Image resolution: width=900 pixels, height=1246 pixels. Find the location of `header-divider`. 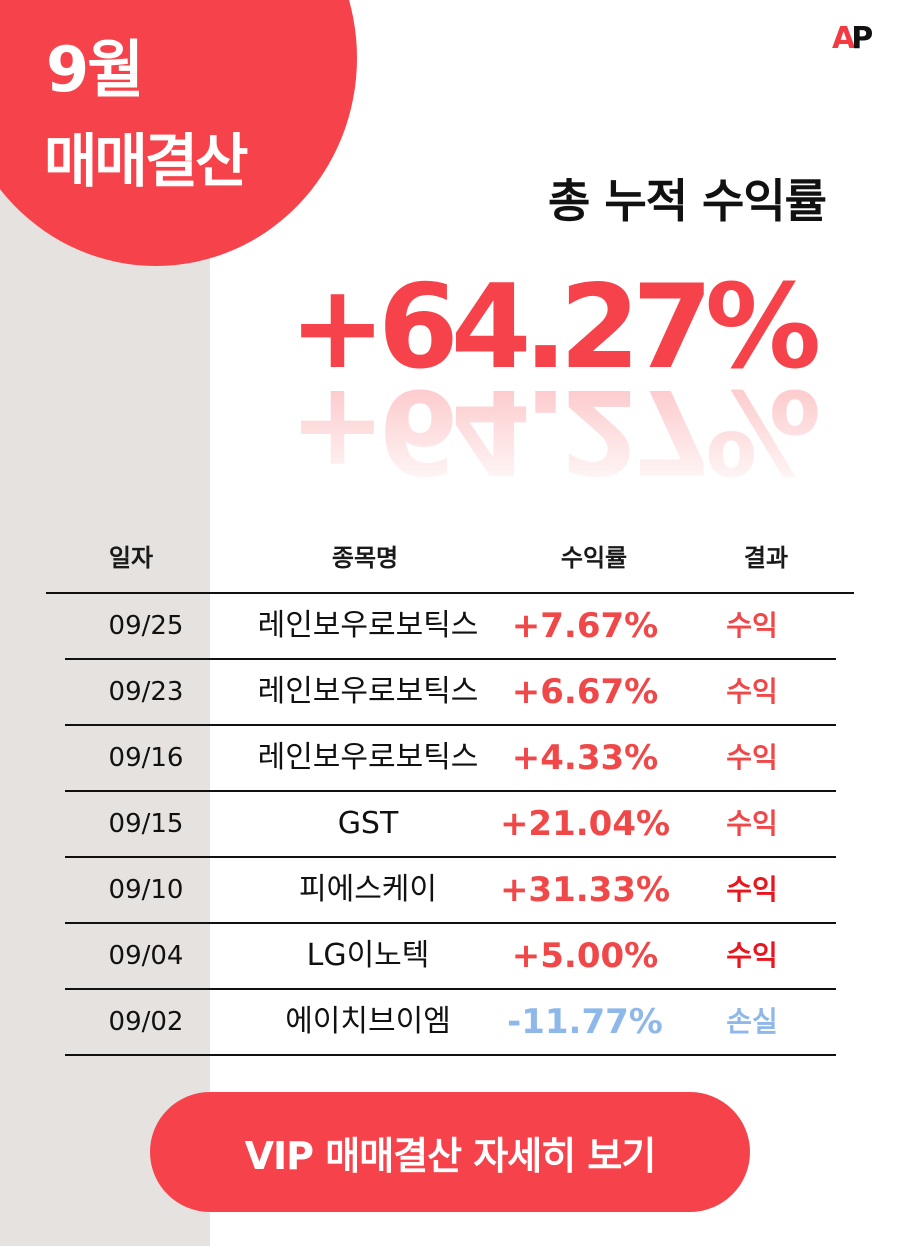

header-divider is located at coordinates (450, 593).